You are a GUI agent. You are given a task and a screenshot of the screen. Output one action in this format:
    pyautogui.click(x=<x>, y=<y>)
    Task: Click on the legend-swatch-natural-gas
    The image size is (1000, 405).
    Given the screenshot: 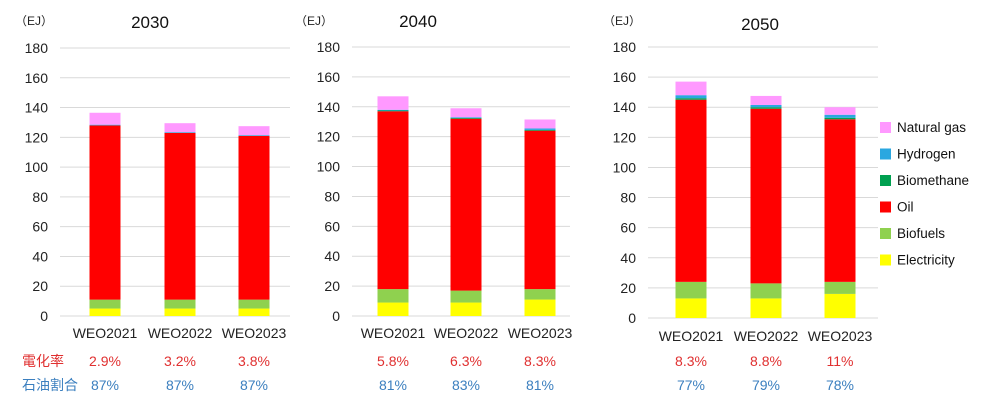 What is the action you would take?
    pyautogui.click(x=885, y=127)
    